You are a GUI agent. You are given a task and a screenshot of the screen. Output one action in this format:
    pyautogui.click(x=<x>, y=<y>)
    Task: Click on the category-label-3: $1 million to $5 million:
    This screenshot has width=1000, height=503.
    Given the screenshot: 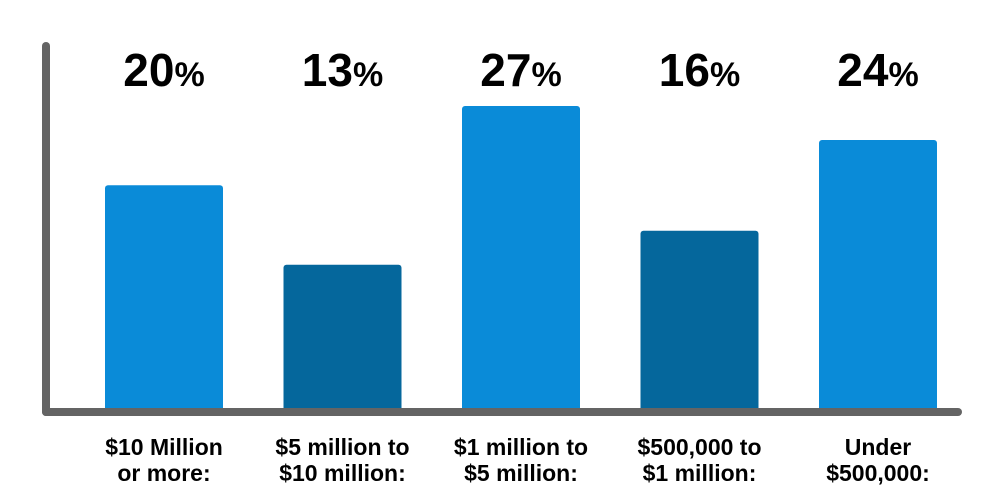 What is the action you would take?
    pyautogui.click(x=521, y=460)
    